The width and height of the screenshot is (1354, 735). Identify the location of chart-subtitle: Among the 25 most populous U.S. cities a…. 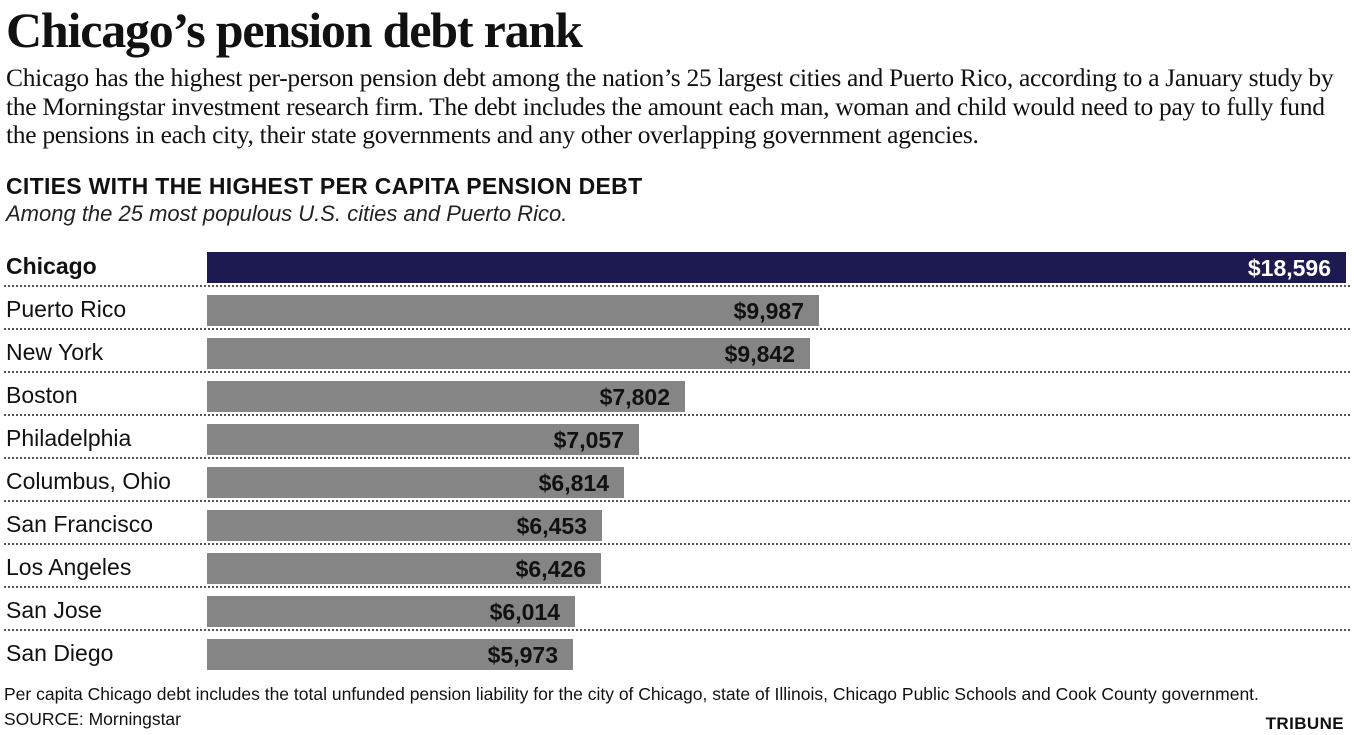
(287, 213).